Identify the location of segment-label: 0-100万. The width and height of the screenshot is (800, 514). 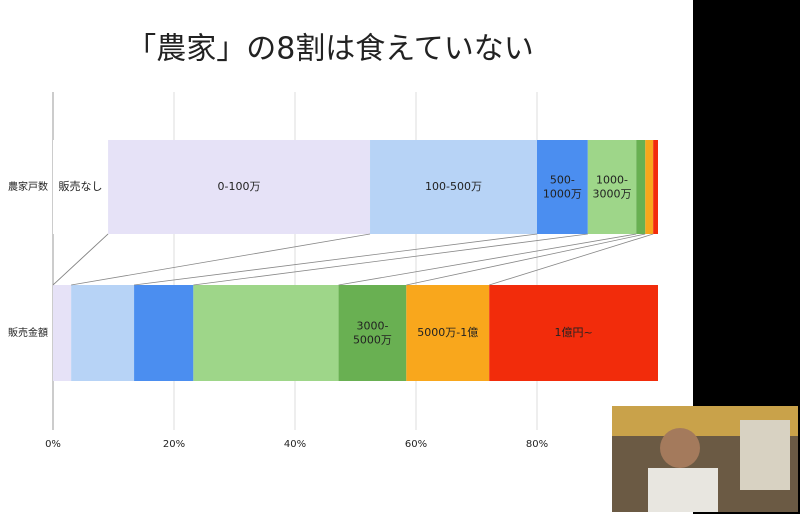
(239, 186).